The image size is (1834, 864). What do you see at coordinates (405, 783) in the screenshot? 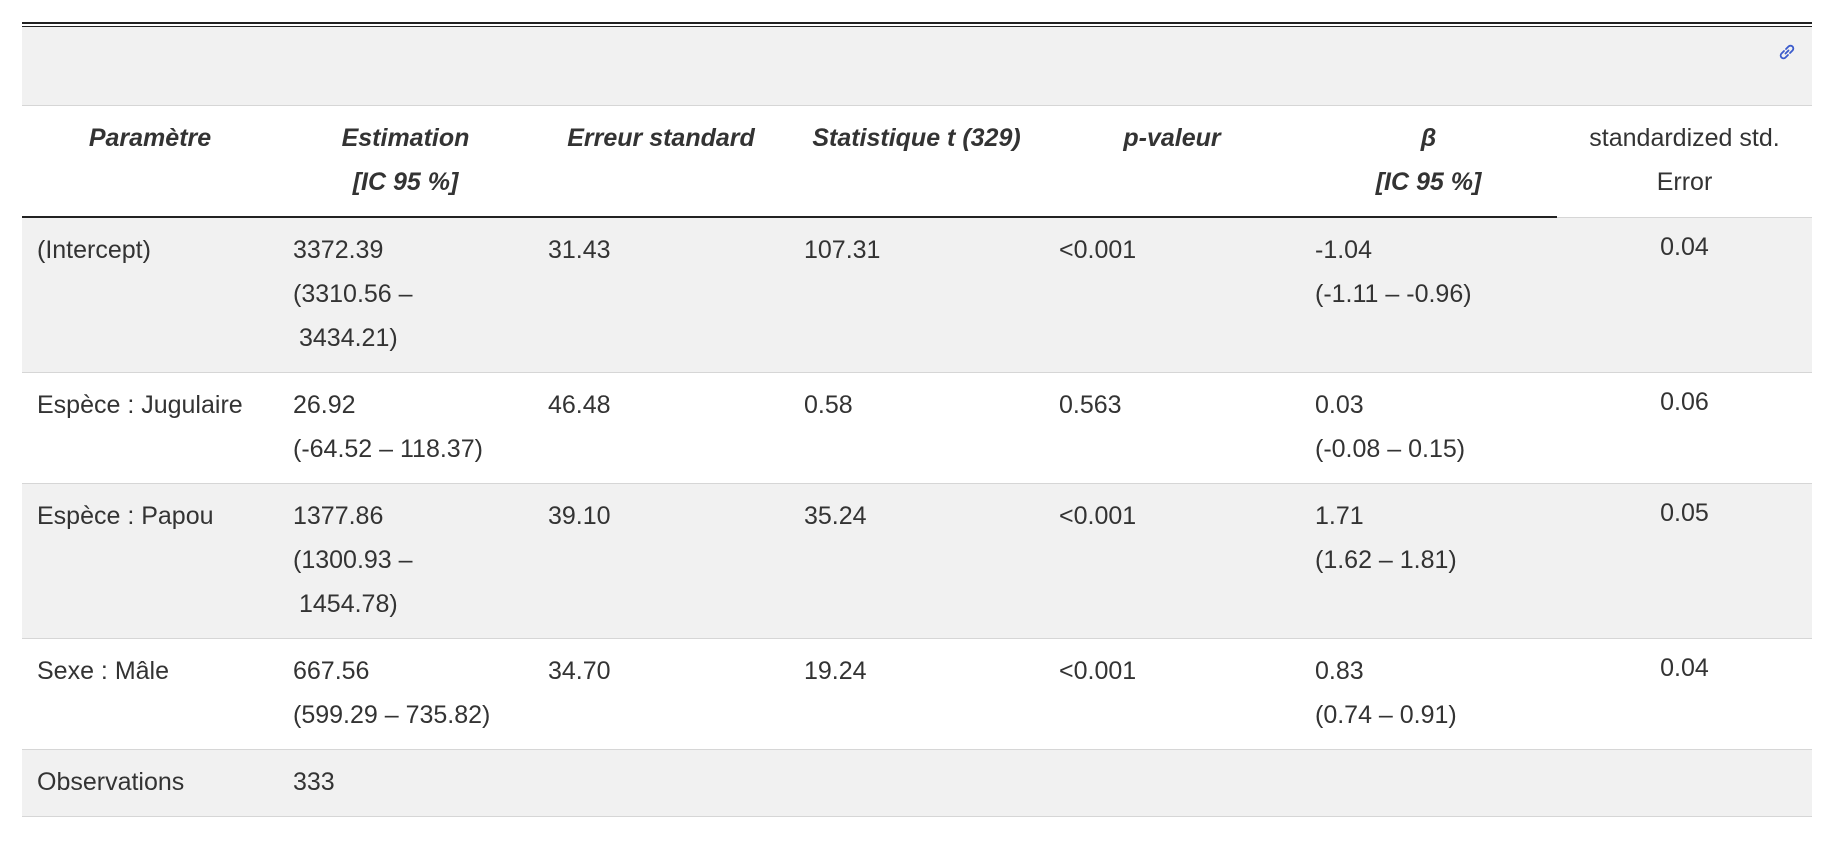
I see `cell-observations-value: 333` at bounding box center [405, 783].